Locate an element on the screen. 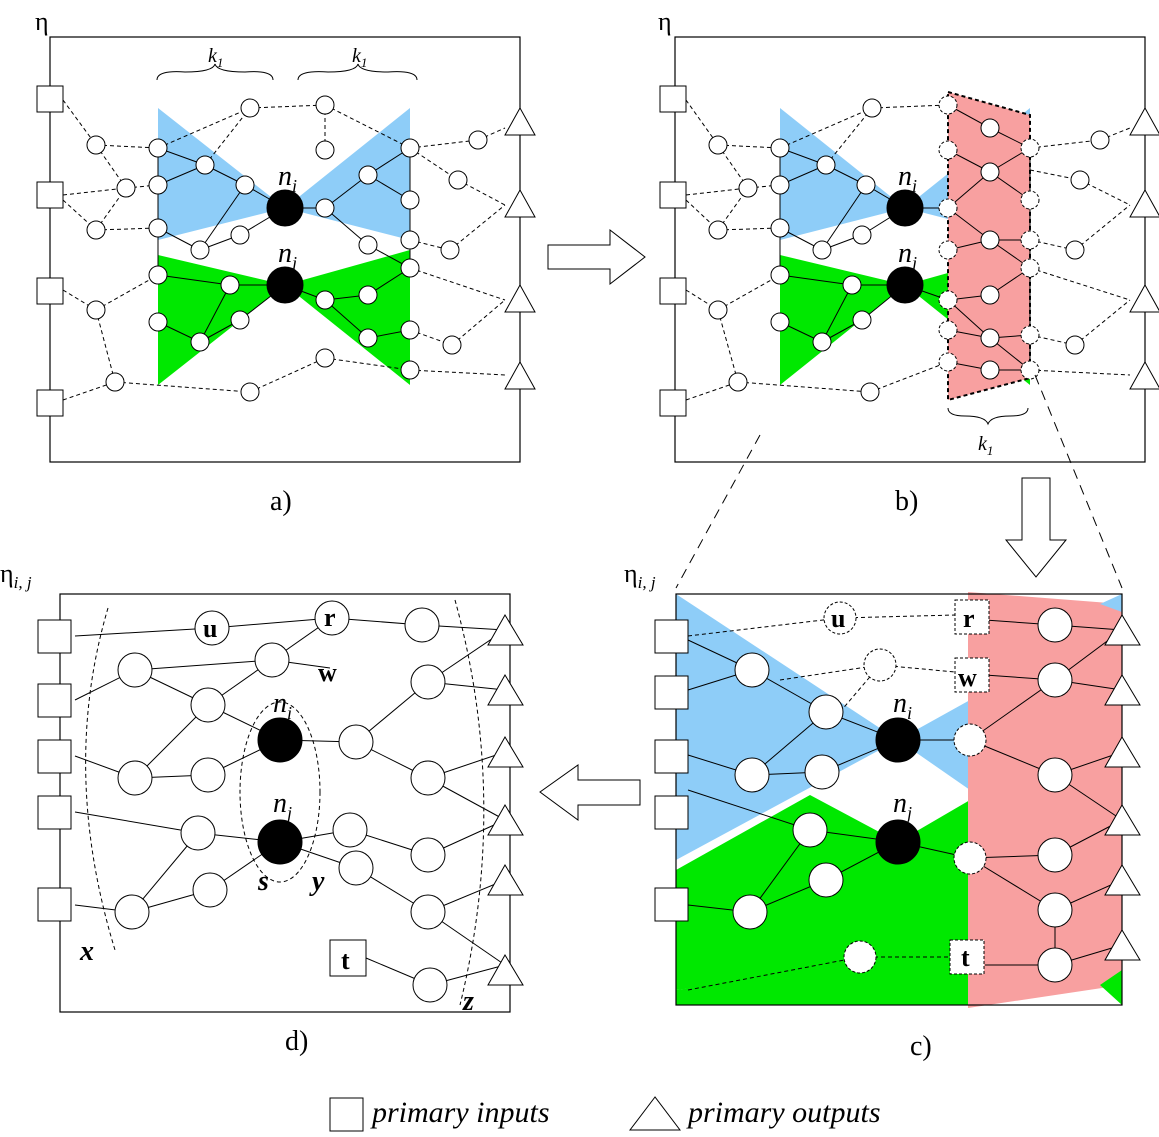 The width and height of the screenshot is (1159, 1137). legend: primary inputs primary outputs is located at coordinates (605, 1114).